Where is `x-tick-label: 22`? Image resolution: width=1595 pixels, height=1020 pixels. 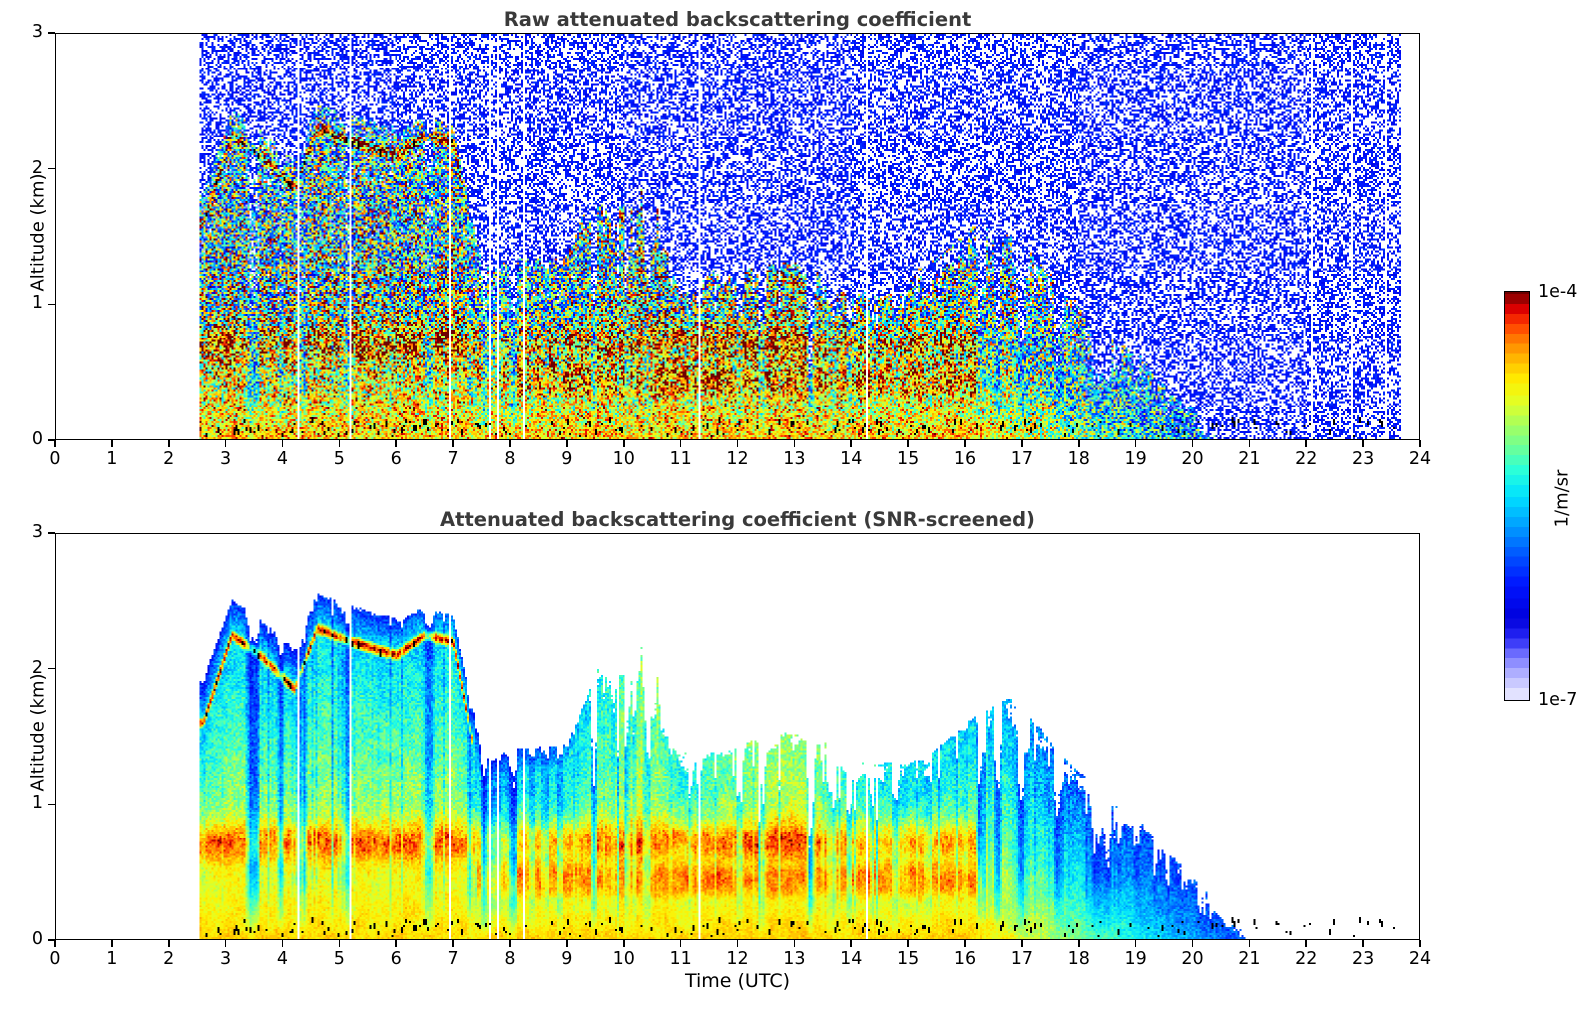
x-tick-label: 22 is located at coordinates (1306, 959).